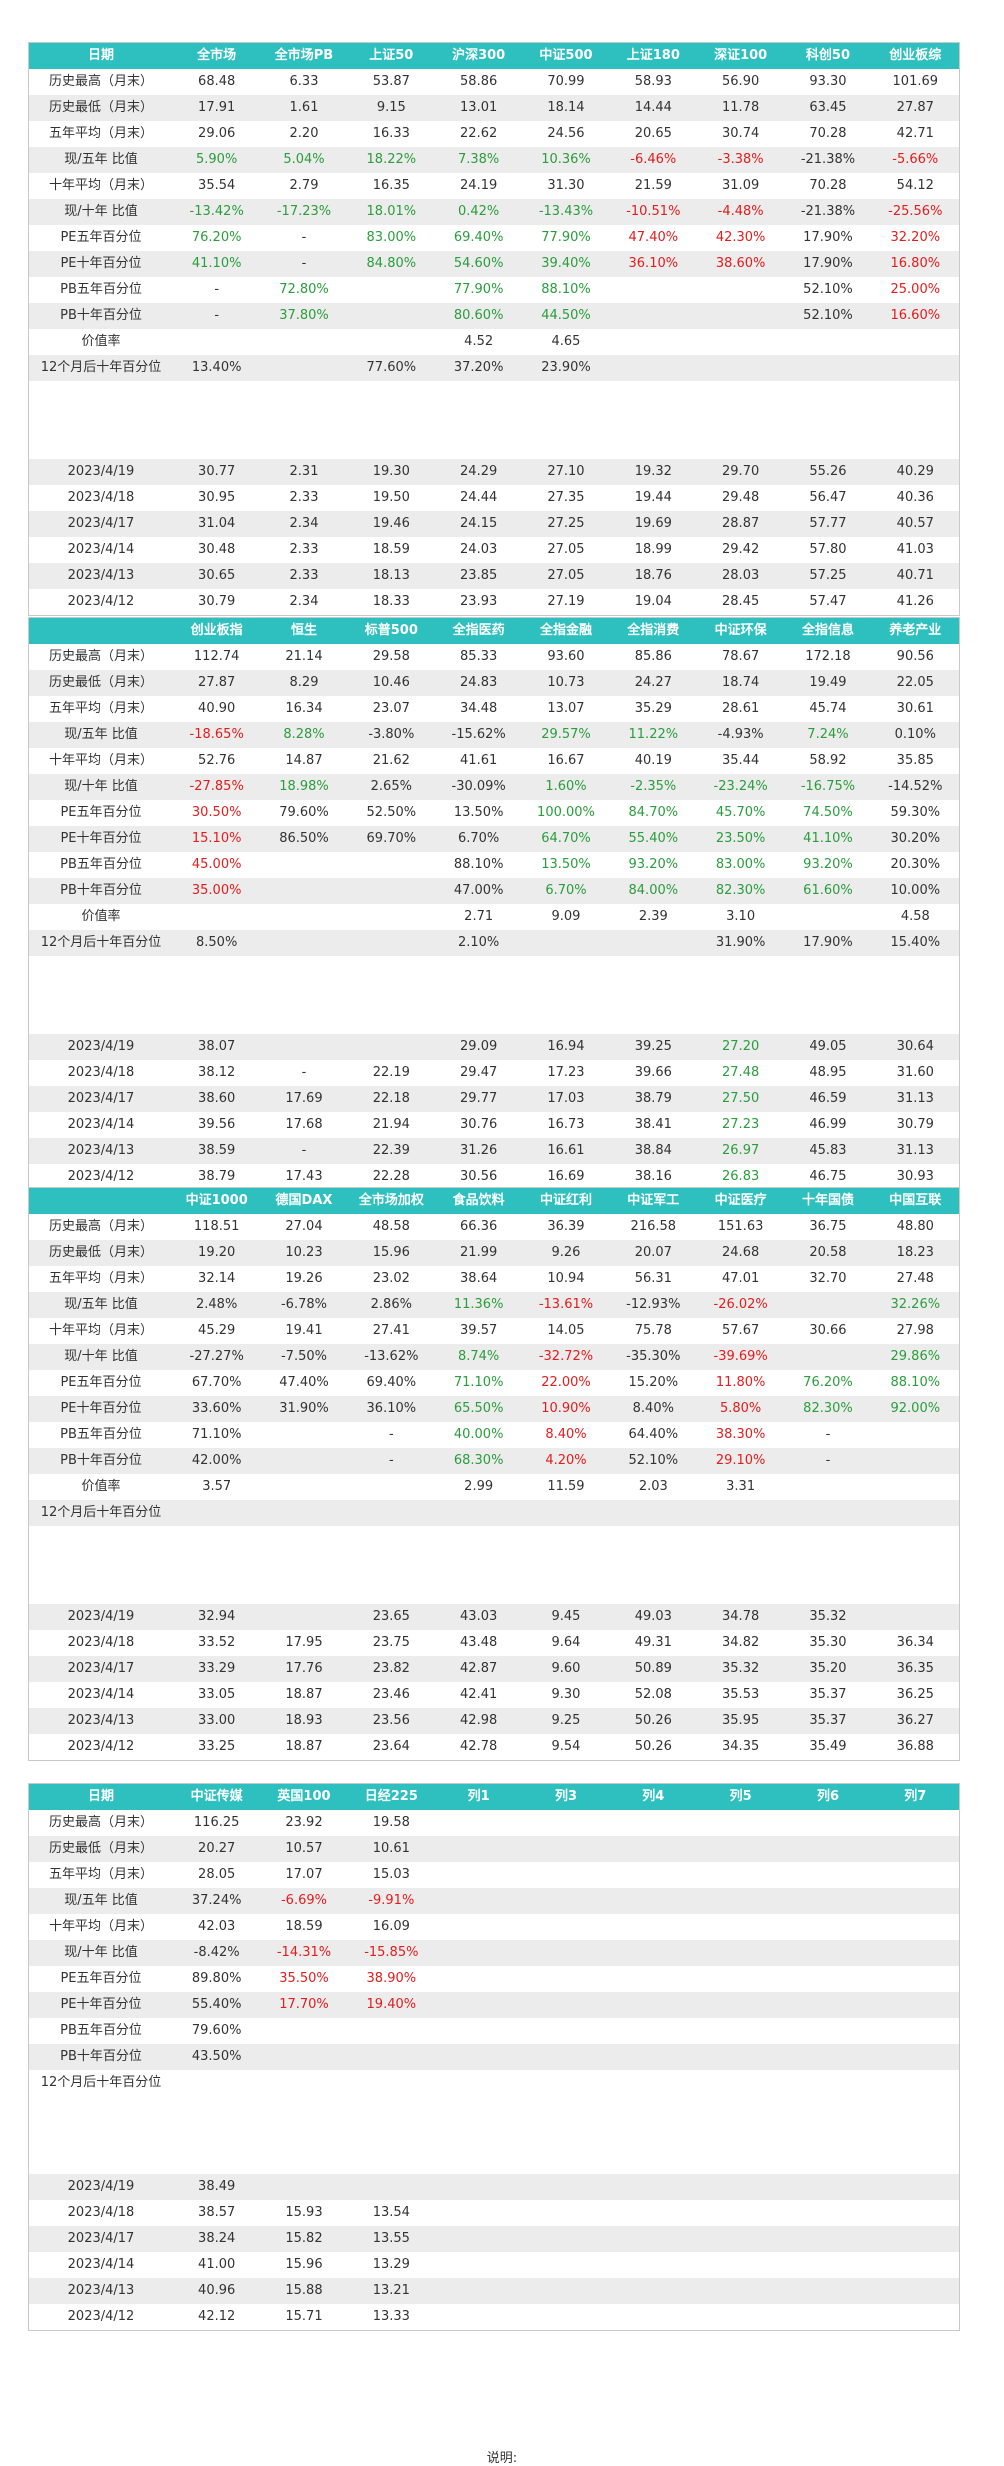 This screenshot has height=2466, width=1004. Describe the element at coordinates (653, 656) in the screenshot. I see `table-cell: 85.86` at that location.